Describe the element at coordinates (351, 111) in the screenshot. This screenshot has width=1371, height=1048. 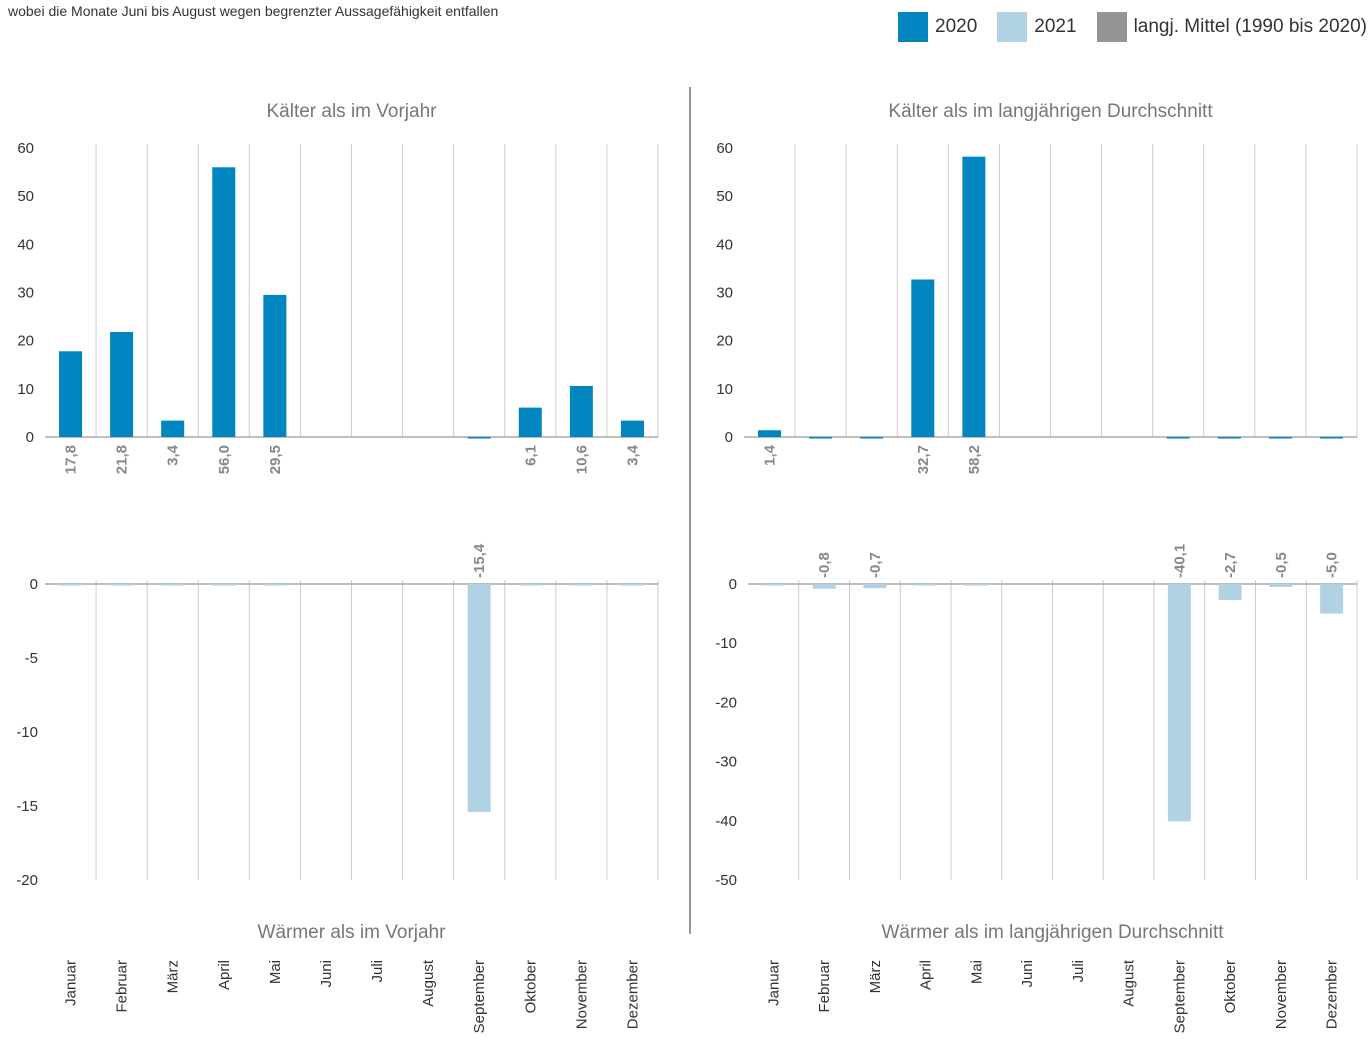
I see `panel-title: Kälter als im Vorjahr` at that location.